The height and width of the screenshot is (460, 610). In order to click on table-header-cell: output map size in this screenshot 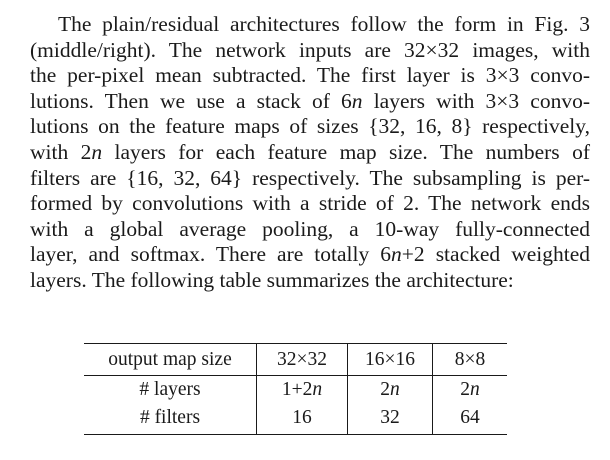, I will do `click(170, 359)`.